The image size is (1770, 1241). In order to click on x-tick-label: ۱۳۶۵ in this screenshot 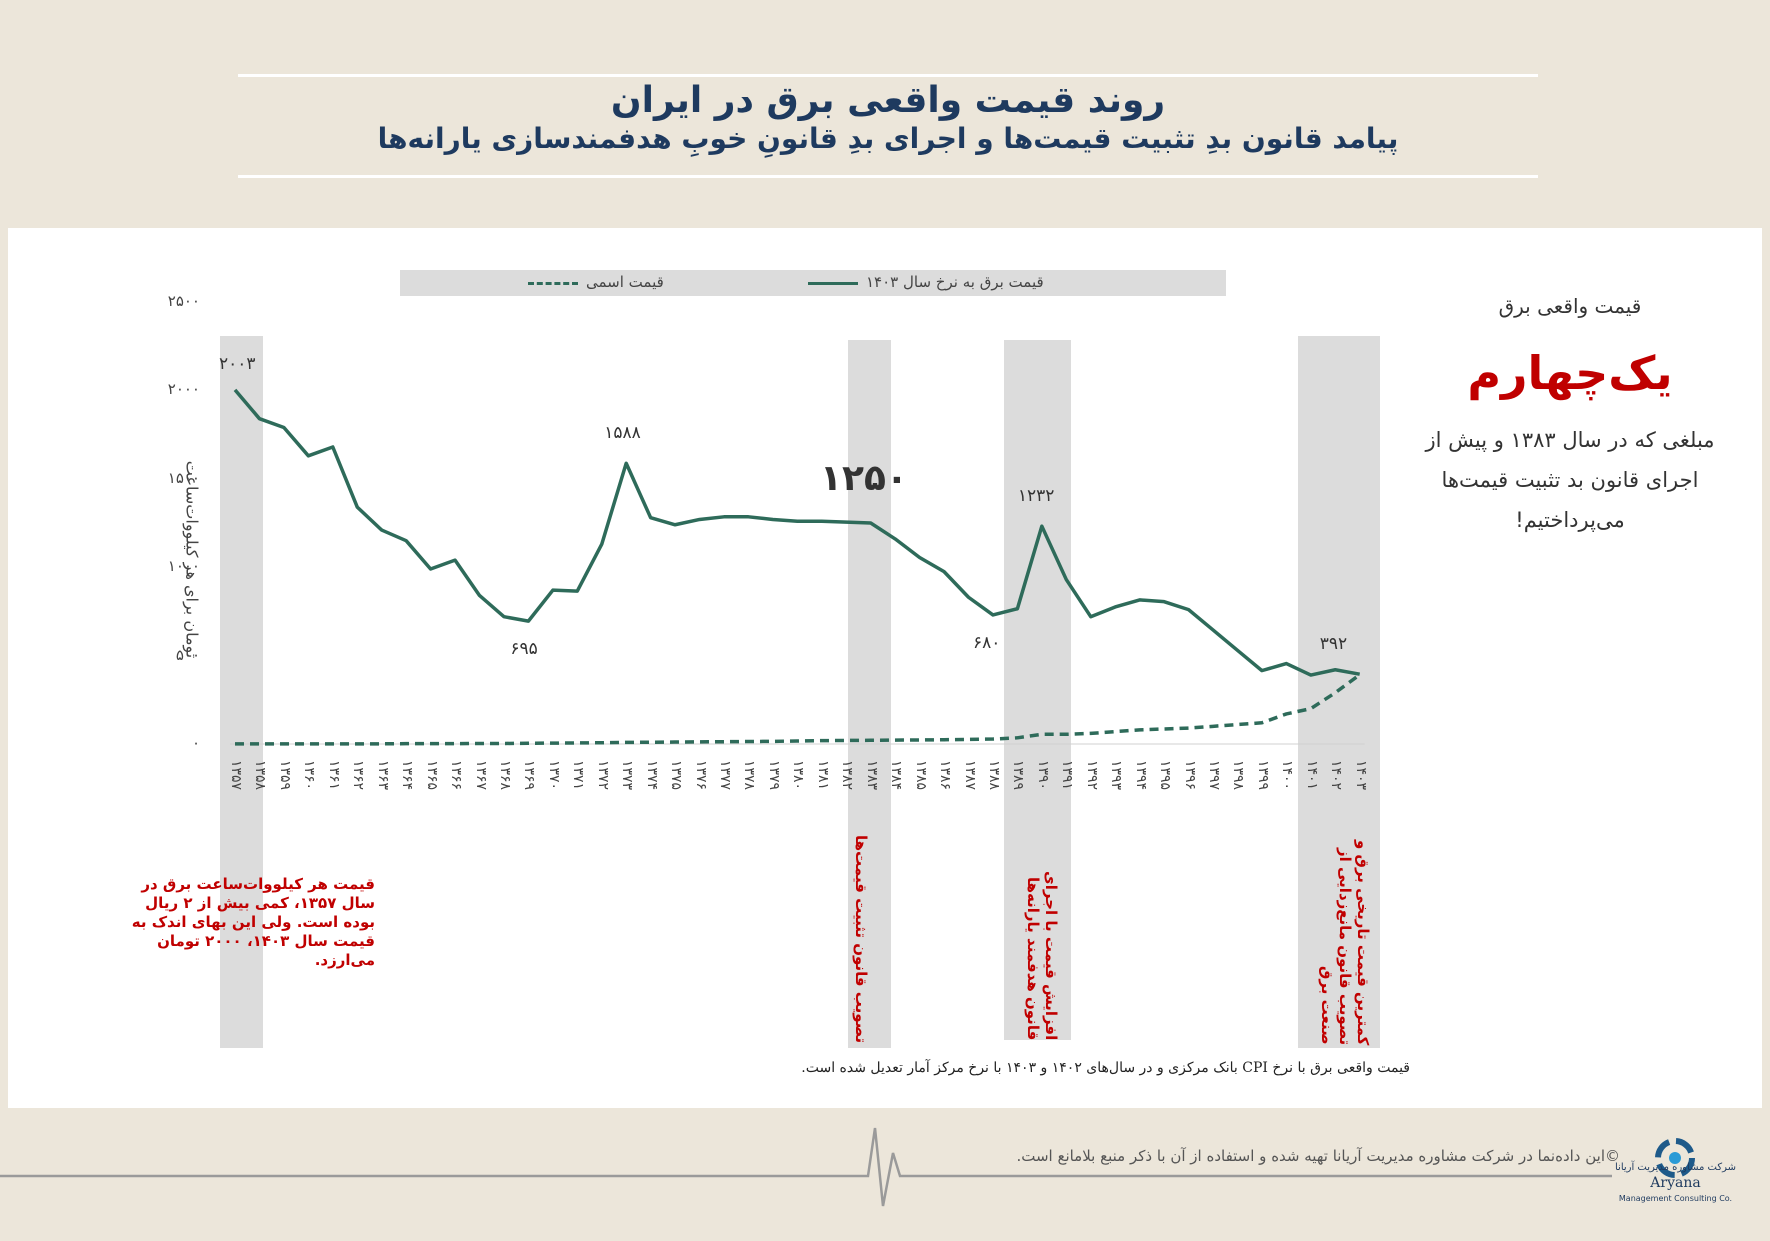, I will do `click(431, 775)`.